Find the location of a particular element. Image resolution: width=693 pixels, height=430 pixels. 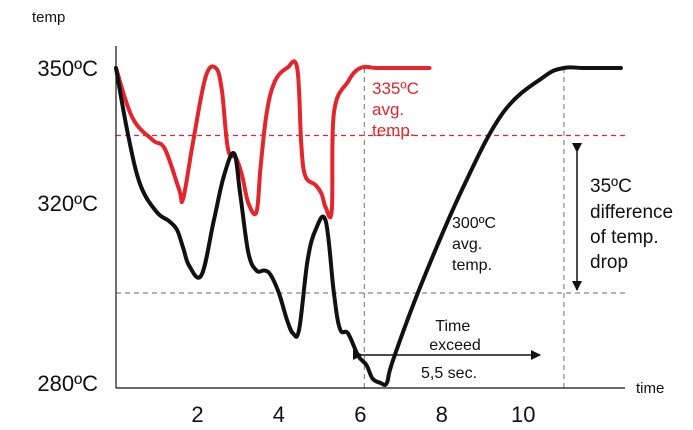

x-tick-labels: 2 4 6 8 10 is located at coordinates (363, 414).